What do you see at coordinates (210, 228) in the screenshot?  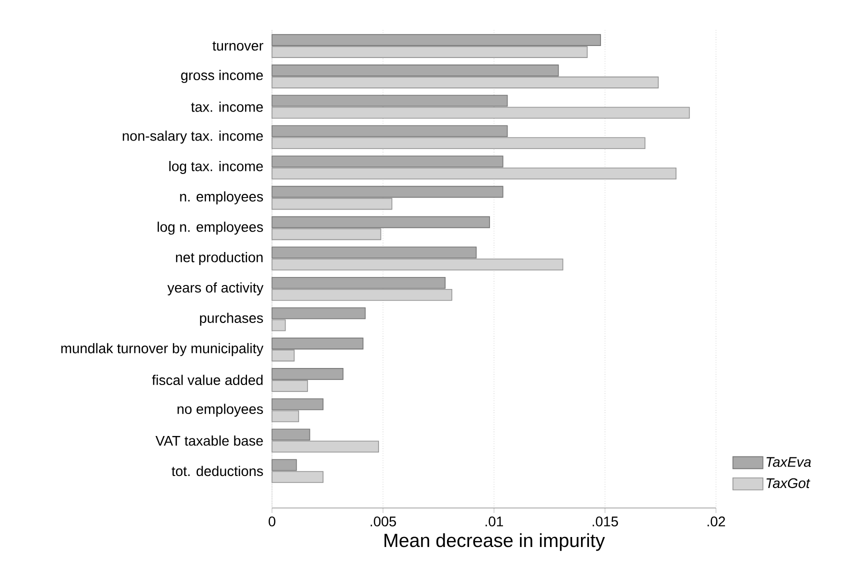 I see `y-tick-label: log n. employees` at bounding box center [210, 228].